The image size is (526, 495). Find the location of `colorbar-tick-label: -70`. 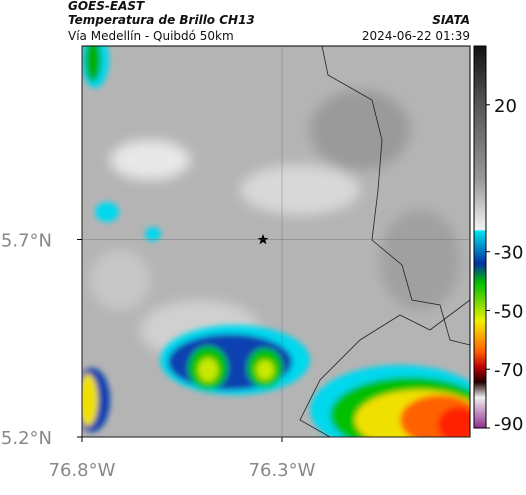

colorbar-tick-label: -70 is located at coordinates (508, 370).